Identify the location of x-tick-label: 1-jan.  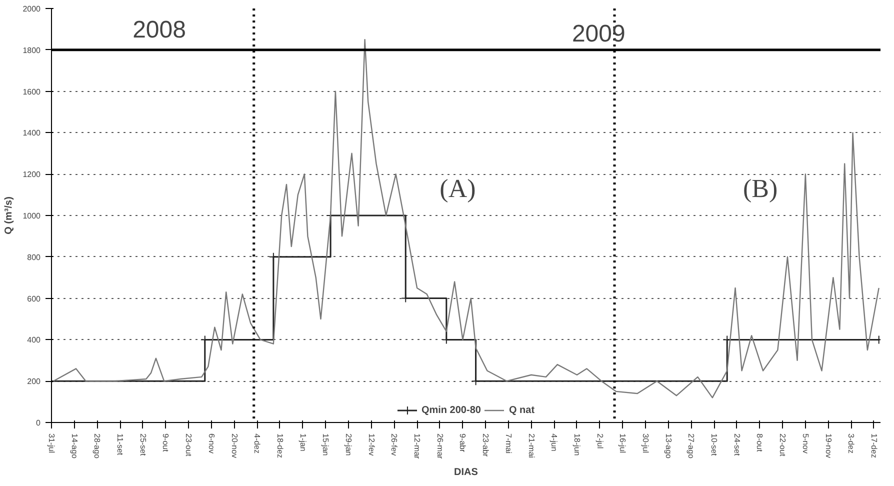
(303, 443).